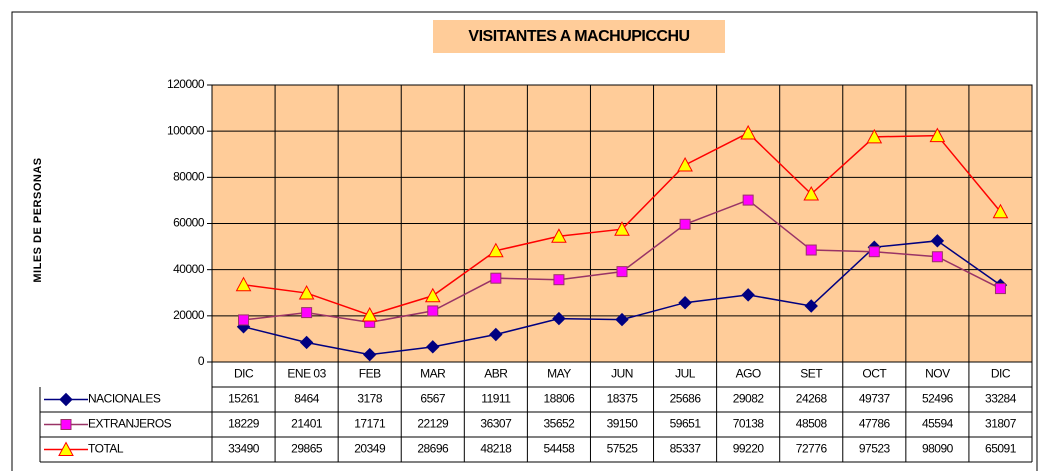 Image resolution: width=1049 pixels, height=471 pixels. I want to click on table-value: 29865, so click(307, 449).